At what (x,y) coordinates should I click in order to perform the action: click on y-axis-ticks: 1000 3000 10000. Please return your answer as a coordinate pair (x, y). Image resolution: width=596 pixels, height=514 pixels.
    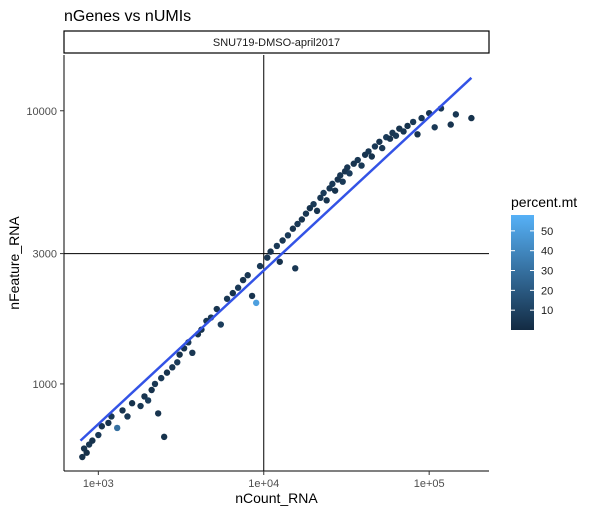
    Looking at the image, I should click on (45, 248).